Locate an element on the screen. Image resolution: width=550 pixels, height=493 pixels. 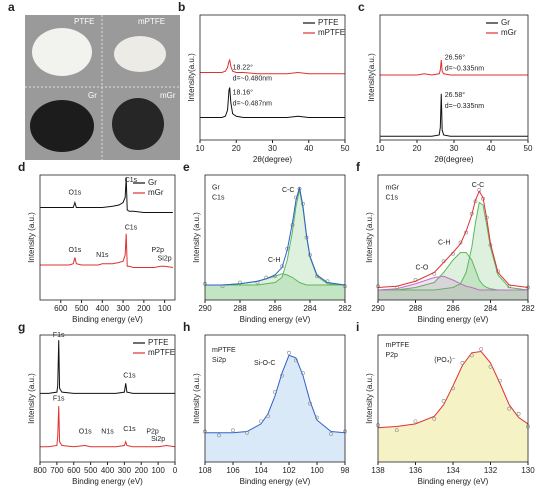
x-tick-label: 40 is located at coordinates (308, 148).